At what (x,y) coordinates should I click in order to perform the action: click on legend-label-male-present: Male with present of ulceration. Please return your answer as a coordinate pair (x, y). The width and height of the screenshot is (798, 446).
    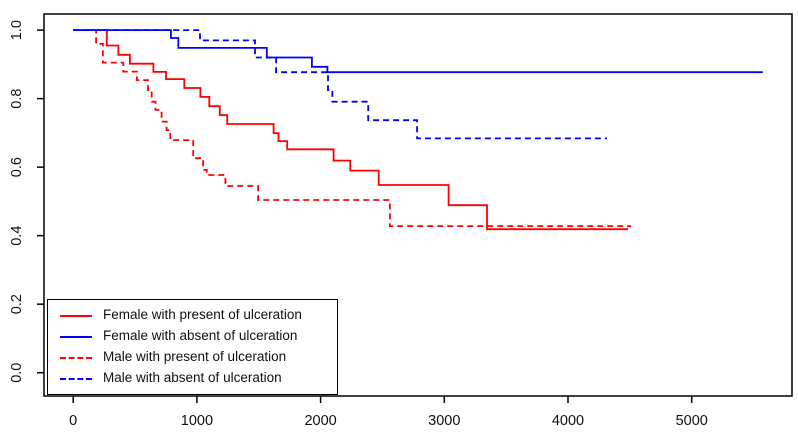
    Looking at the image, I should click on (195, 356).